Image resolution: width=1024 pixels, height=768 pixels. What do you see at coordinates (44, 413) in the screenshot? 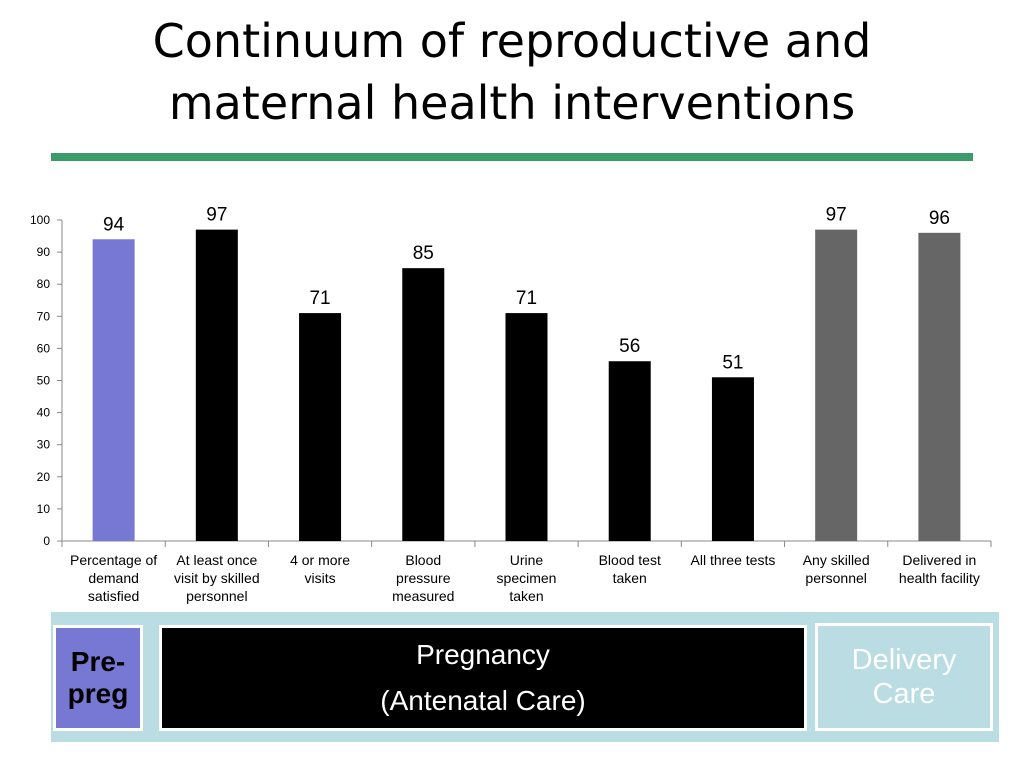
I see `y-tick-label: 40` at bounding box center [44, 413].